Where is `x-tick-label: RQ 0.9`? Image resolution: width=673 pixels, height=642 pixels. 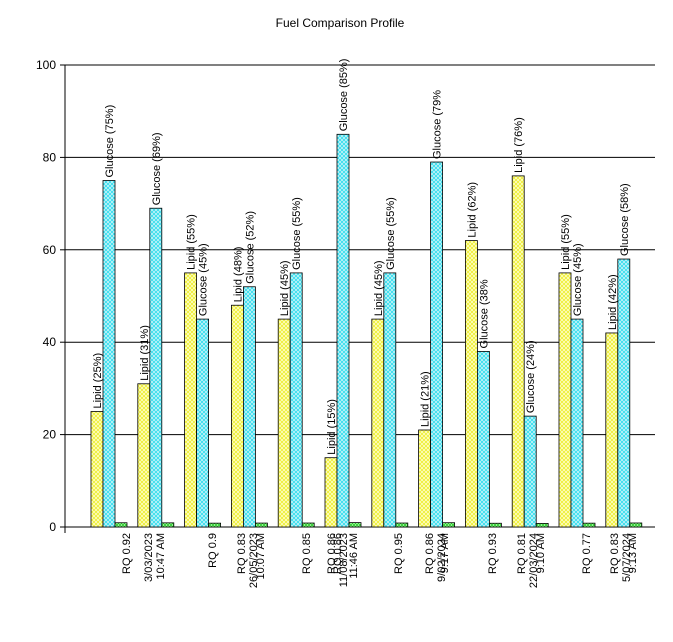
x-tick-label: RQ 0.9 is located at coordinates (213, 550).